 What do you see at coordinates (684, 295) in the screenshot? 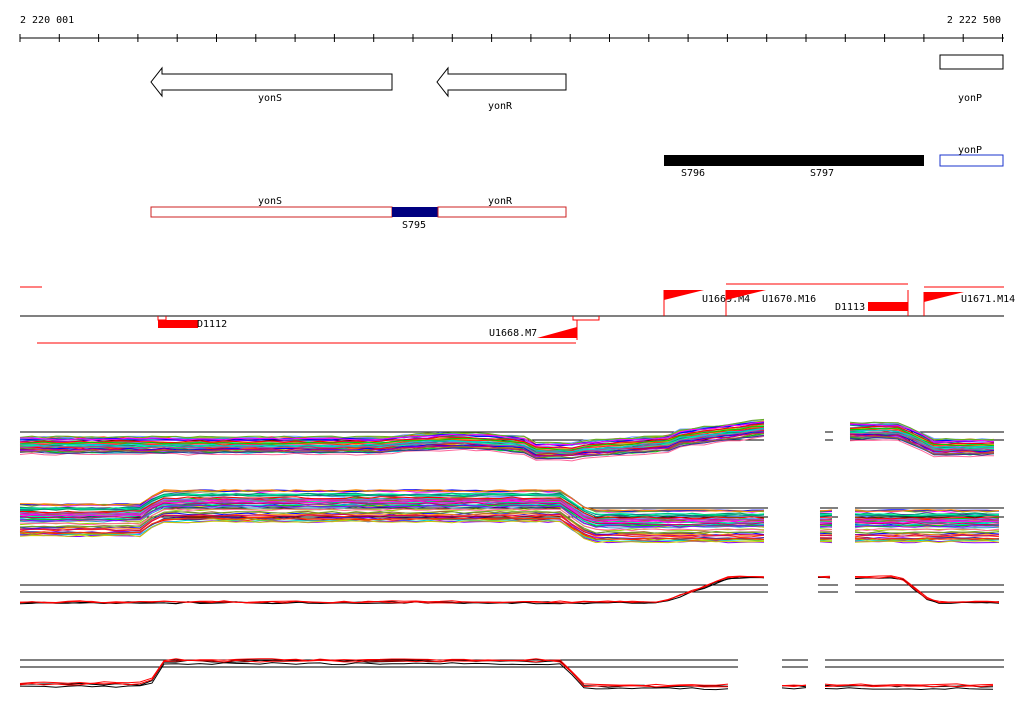
I see `feature-wedge-u1669` at bounding box center [684, 295].